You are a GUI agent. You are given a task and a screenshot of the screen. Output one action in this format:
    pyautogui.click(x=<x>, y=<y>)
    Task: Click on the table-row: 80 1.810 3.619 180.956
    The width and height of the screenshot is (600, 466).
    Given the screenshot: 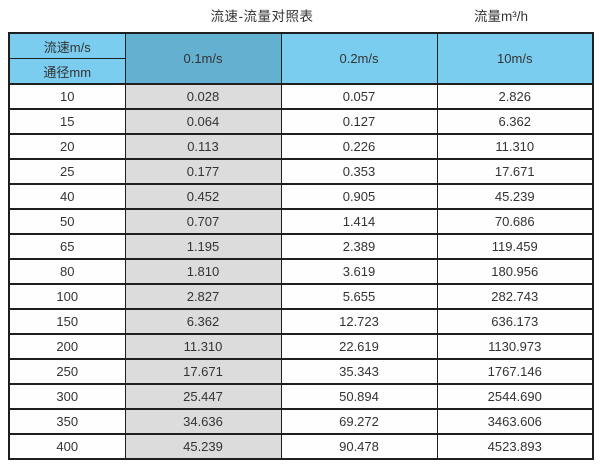 What is the action you would take?
    pyautogui.click(x=301, y=271)
    